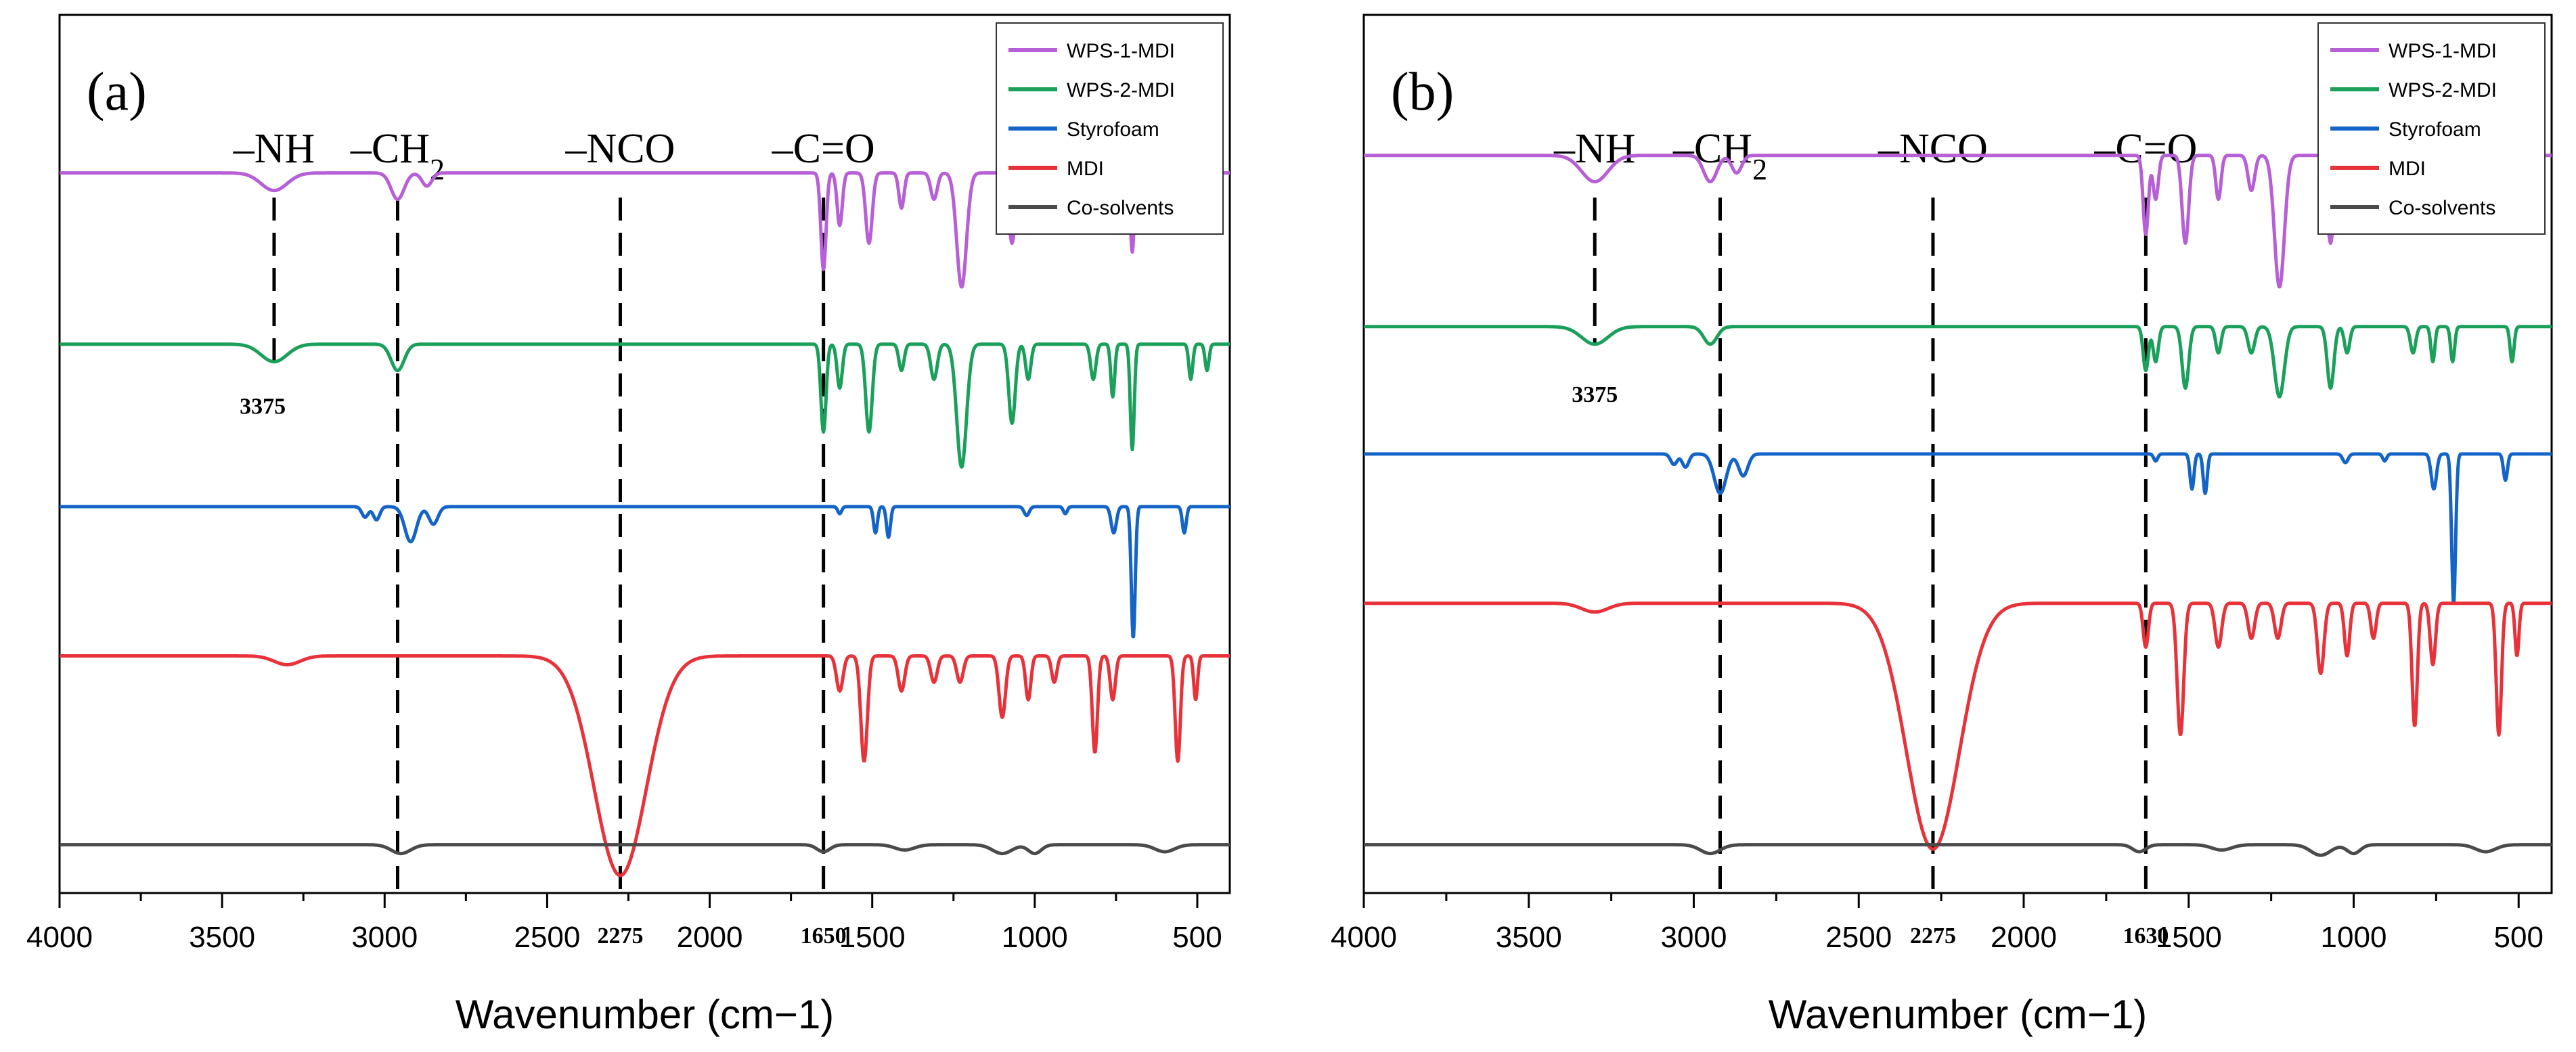  I want to click on functional-group-label: –CH2, so click(397, 156).